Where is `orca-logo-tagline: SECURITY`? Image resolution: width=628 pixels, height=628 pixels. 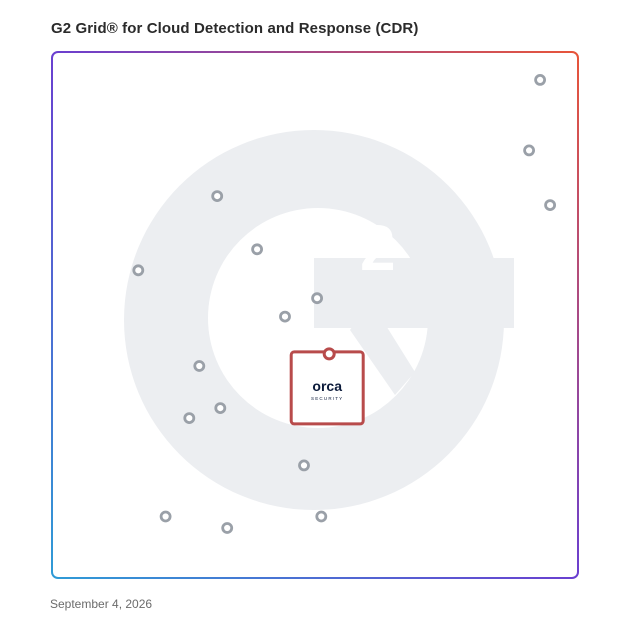 orca-logo-tagline: SECURITY is located at coordinates (327, 398).